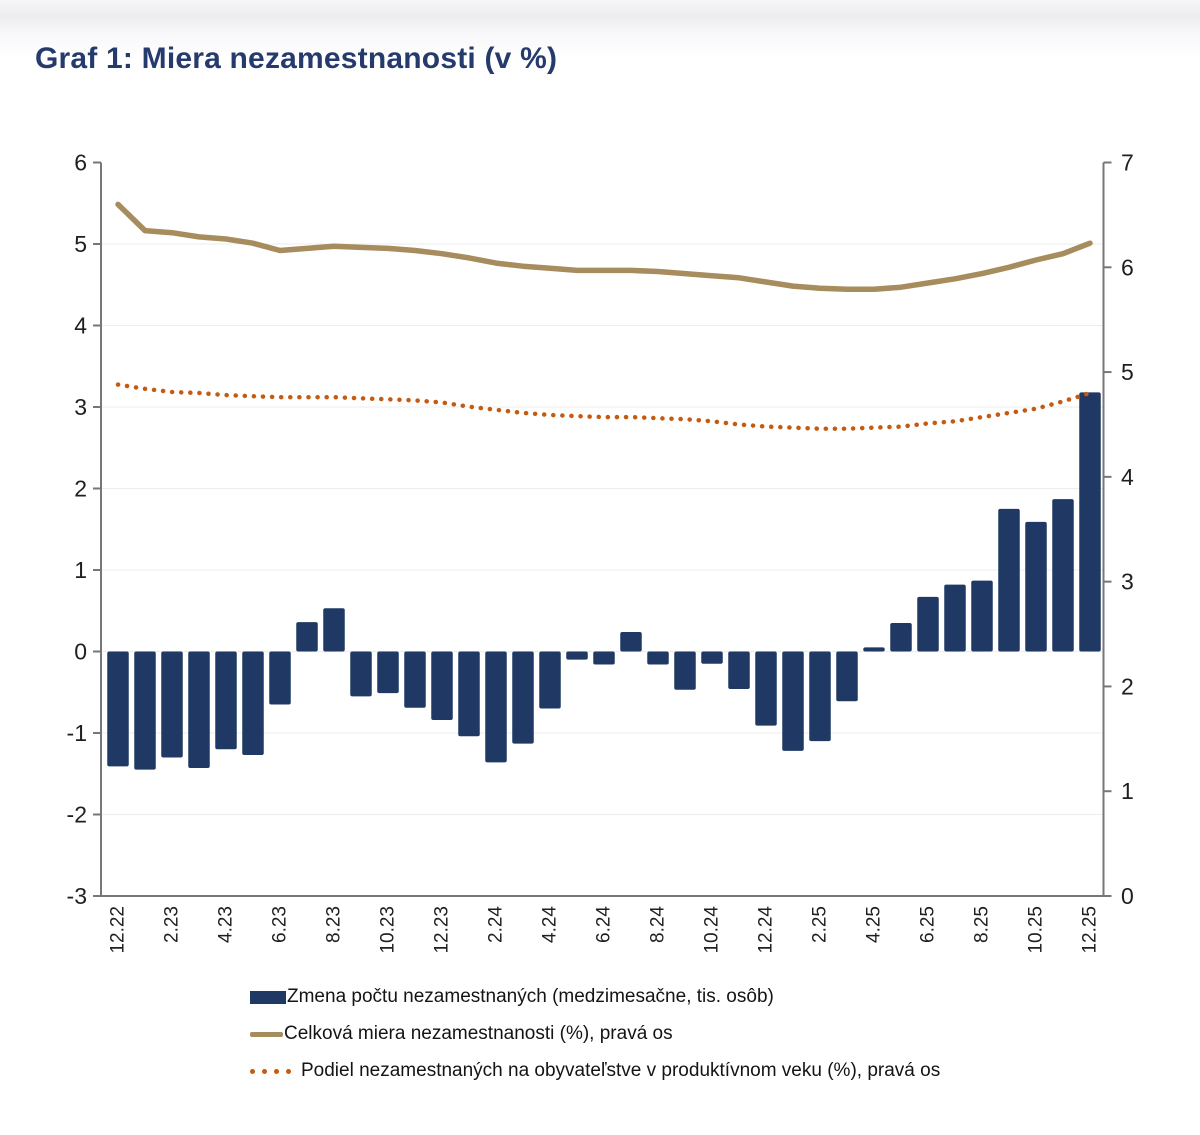  Describe the element at coordinates (77, 733) in the screenshot. I see `left-axis-tick-label: -1` at that location.